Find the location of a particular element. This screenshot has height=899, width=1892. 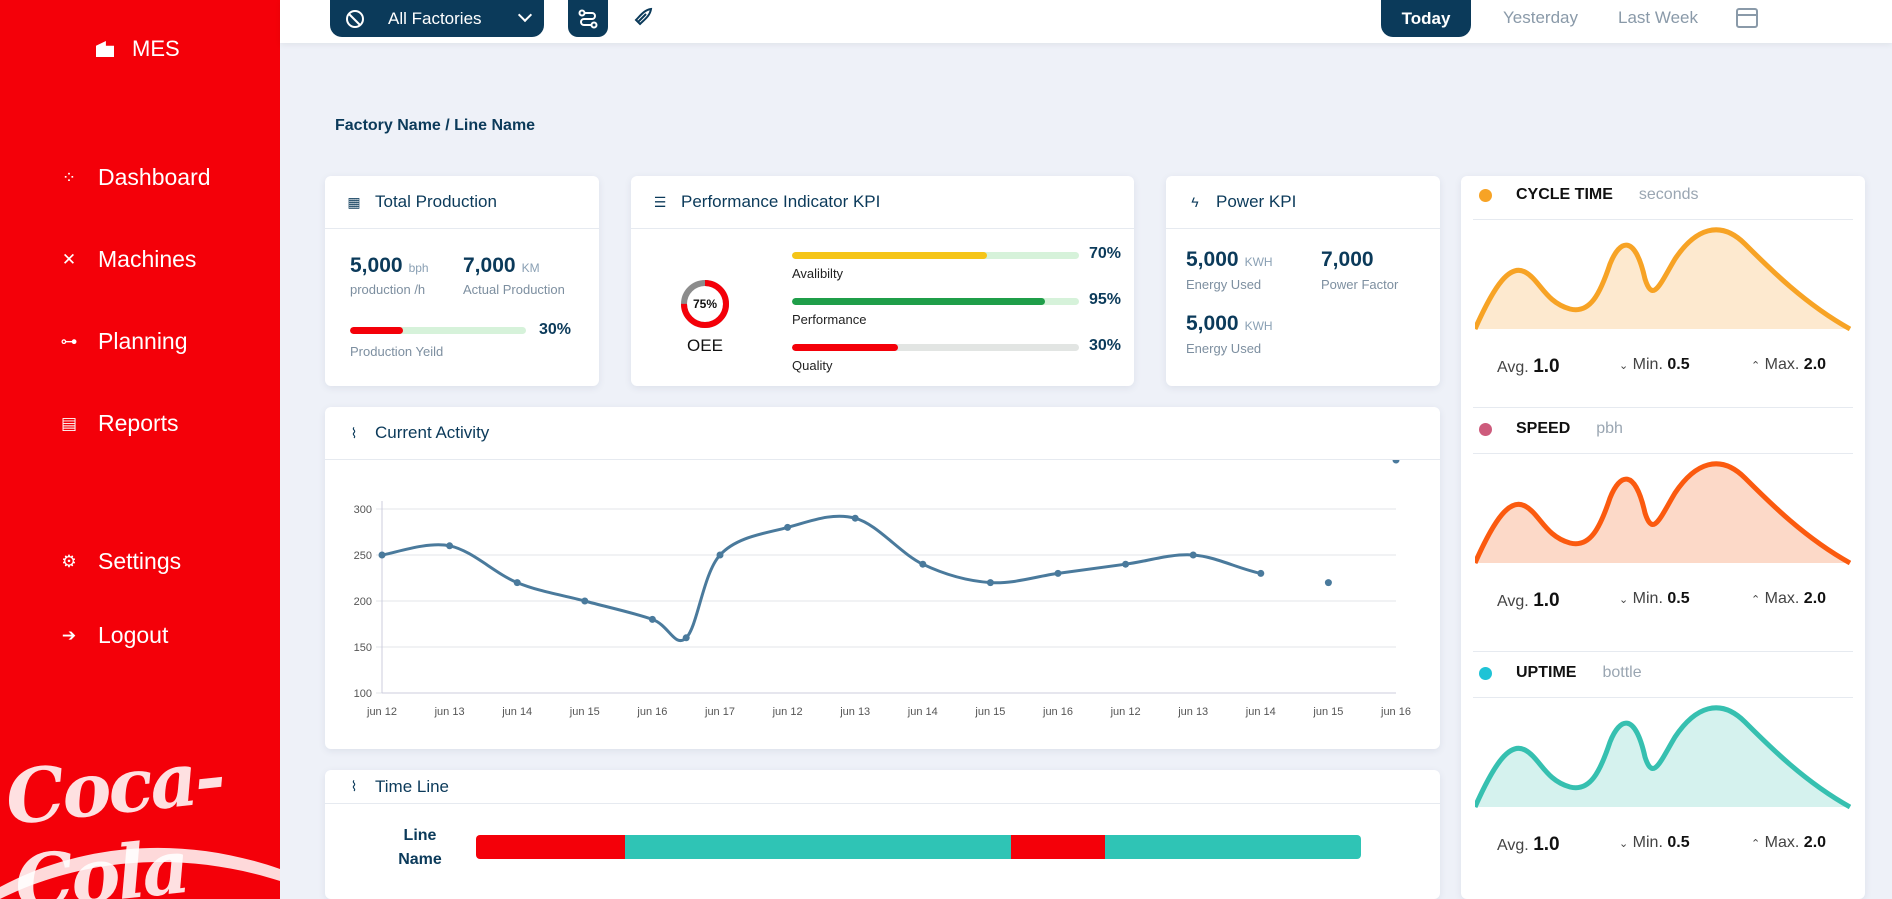

range-yesterday-link: Yesterday is located at coordinates (1540, 17).